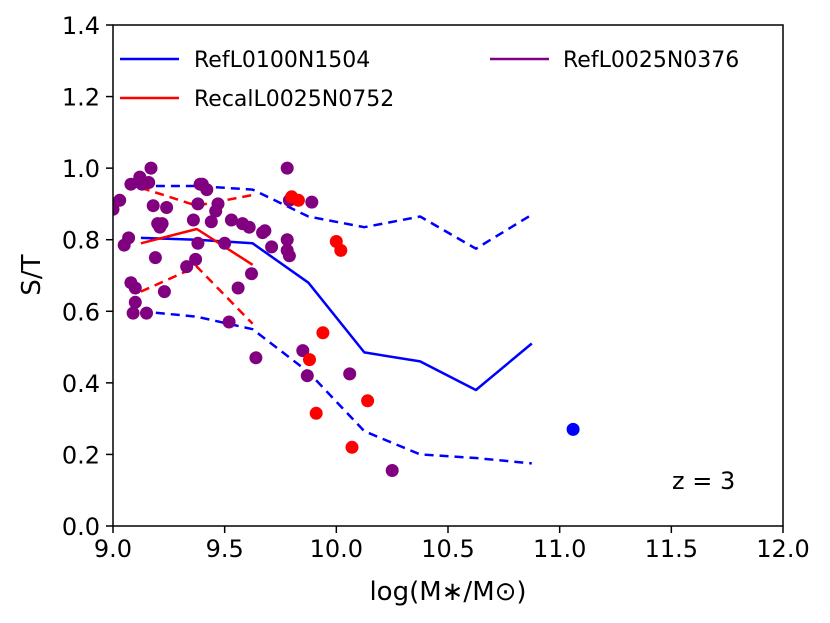  What do you see at coordinates (447, 549) in the screenshot?
I see `x-tick-label: 10.5` at bounding box center [447, 549].